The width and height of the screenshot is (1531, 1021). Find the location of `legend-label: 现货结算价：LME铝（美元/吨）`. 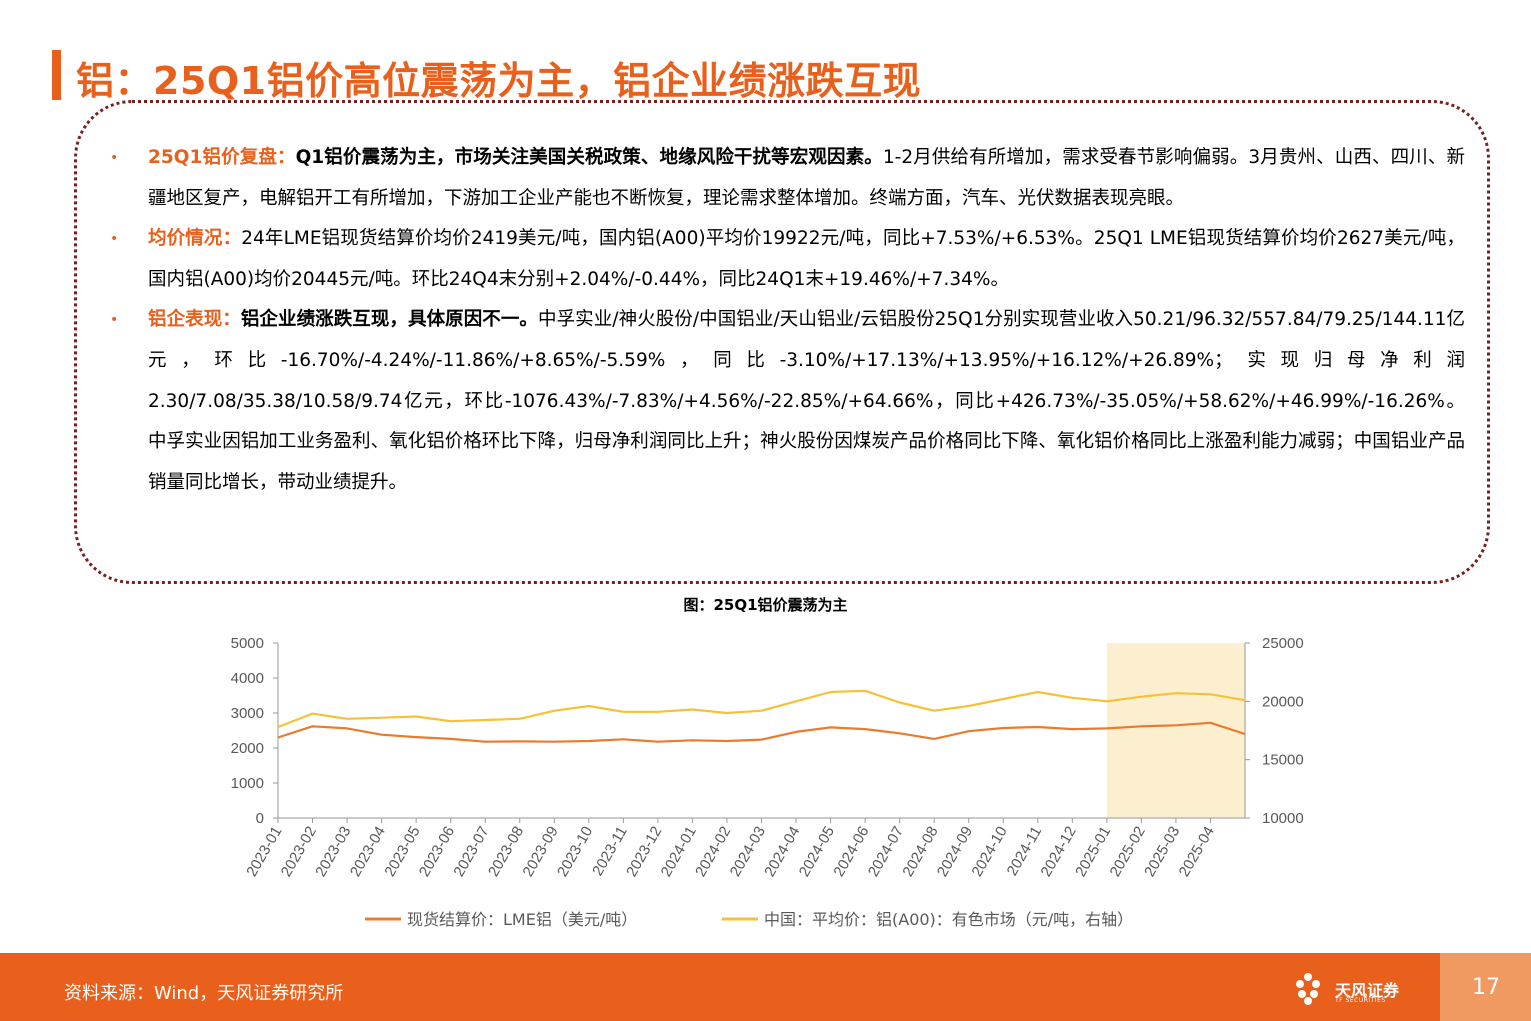

legend-label: 现货结算价：LME铝（美元/吨） is located at coordinates (522, 919).